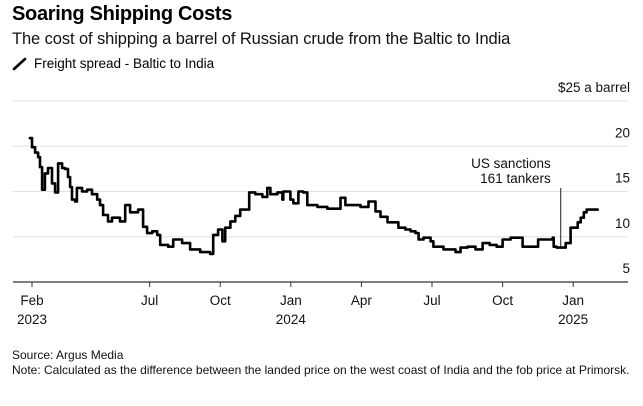 This screenshot has height=406, width=643. Describe the element at coordinates (511, 163) in the screenshot. I see `annotation-text: US sanctions` at that location.